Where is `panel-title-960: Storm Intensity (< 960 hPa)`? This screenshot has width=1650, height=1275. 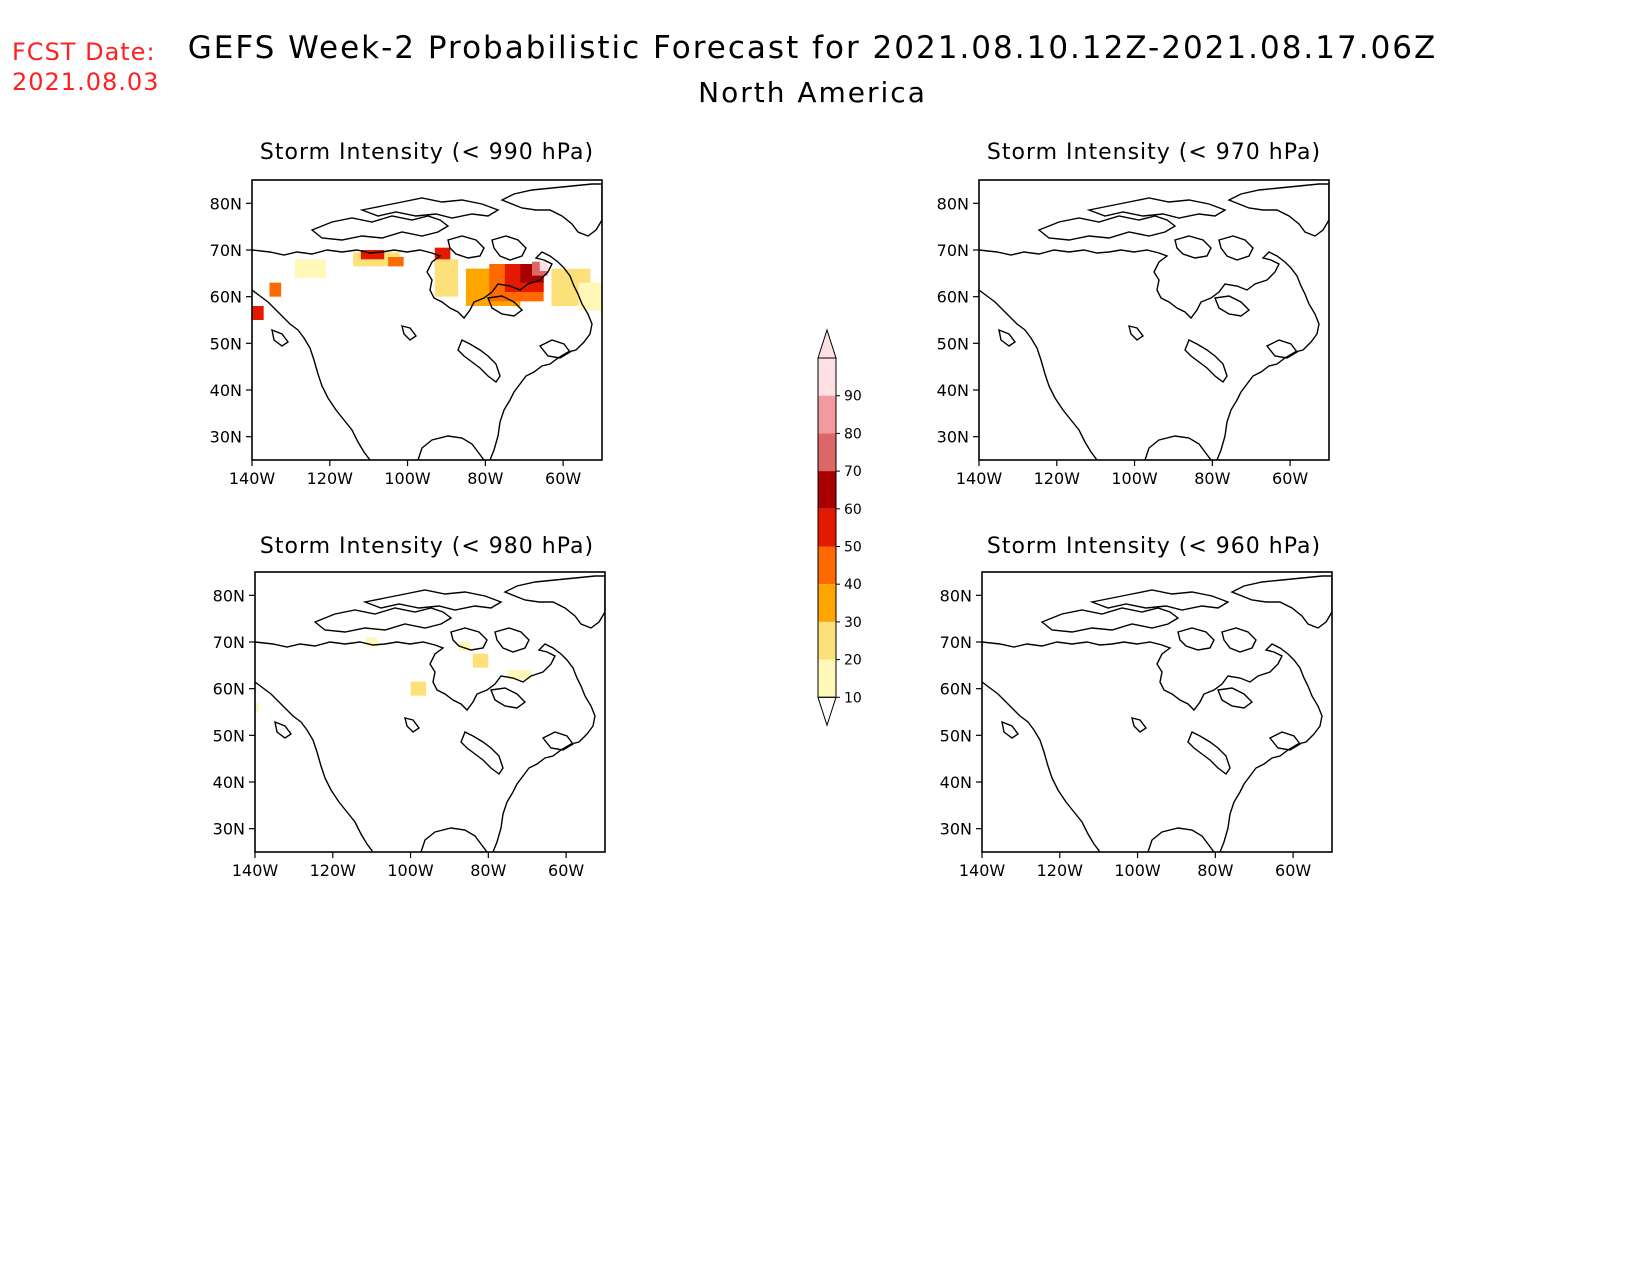 panel-title-960: Storm Intensity (< 960 hPa) is located at coordinates (1154, 546).